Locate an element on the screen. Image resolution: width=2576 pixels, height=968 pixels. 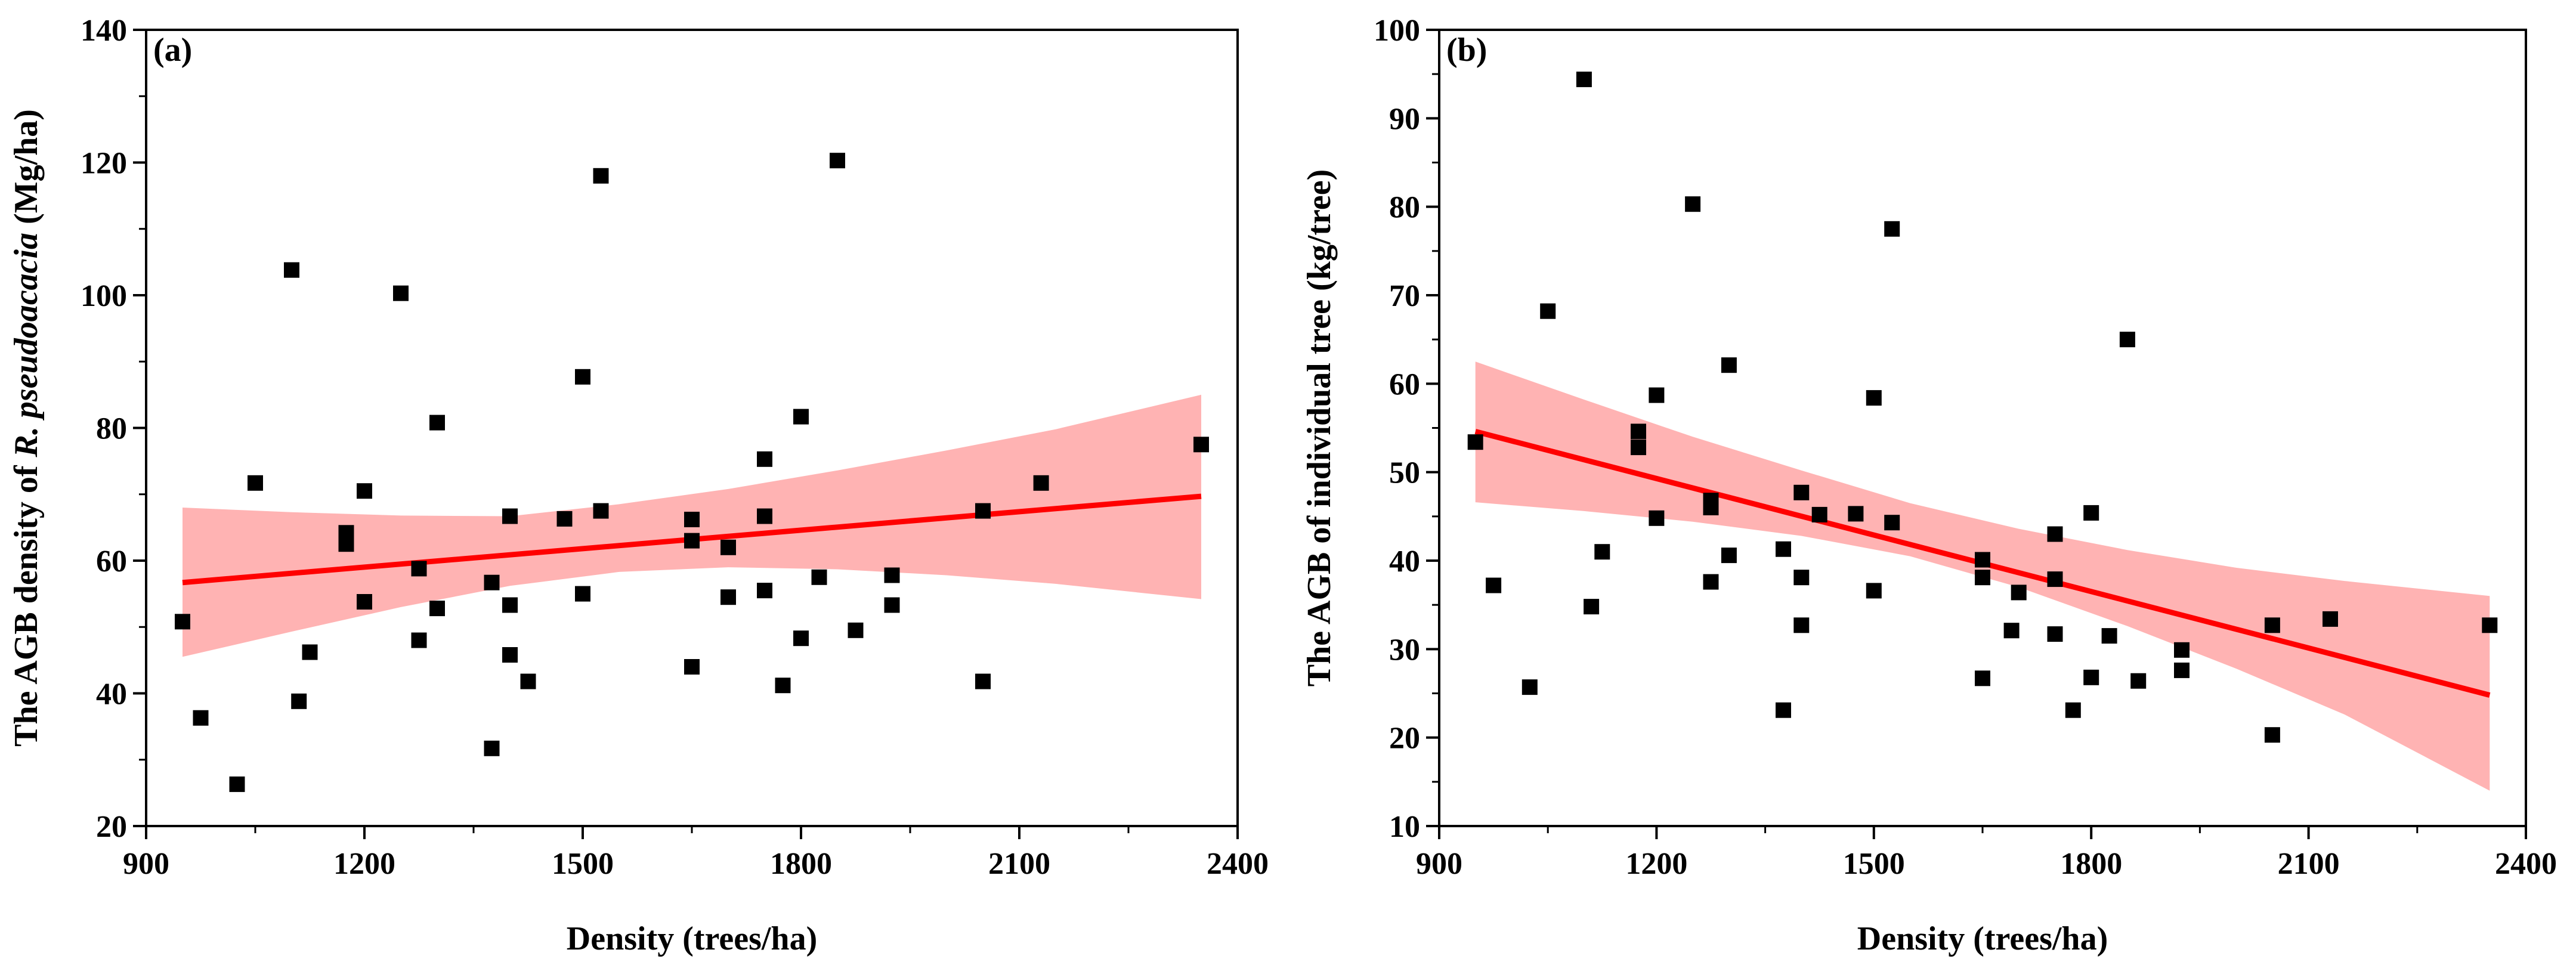
x-axis-title: Density (trees/ha) is located at coordinates (1982, 938).